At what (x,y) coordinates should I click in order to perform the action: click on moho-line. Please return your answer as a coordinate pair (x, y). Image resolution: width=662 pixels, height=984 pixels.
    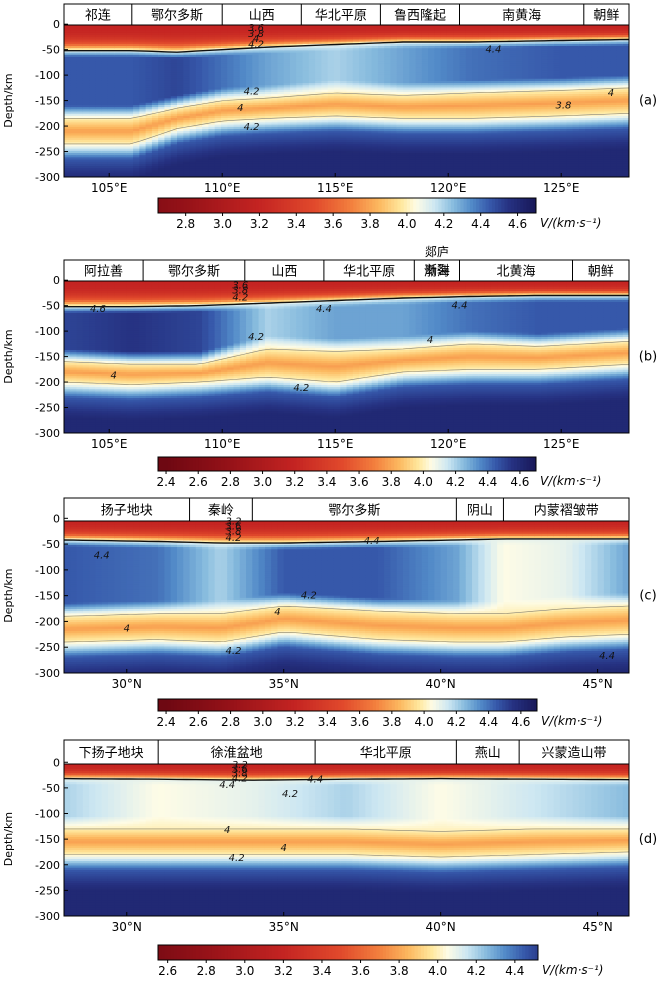
    Looking at the image, I should click on (346, 301).